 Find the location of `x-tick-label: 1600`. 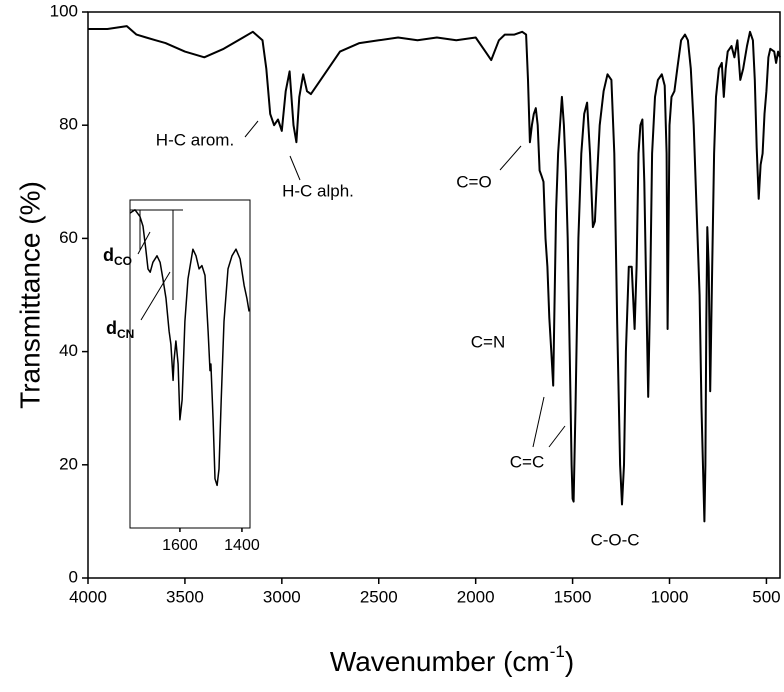

x-tick-label: 1600 is located at coordinates (180, 545).